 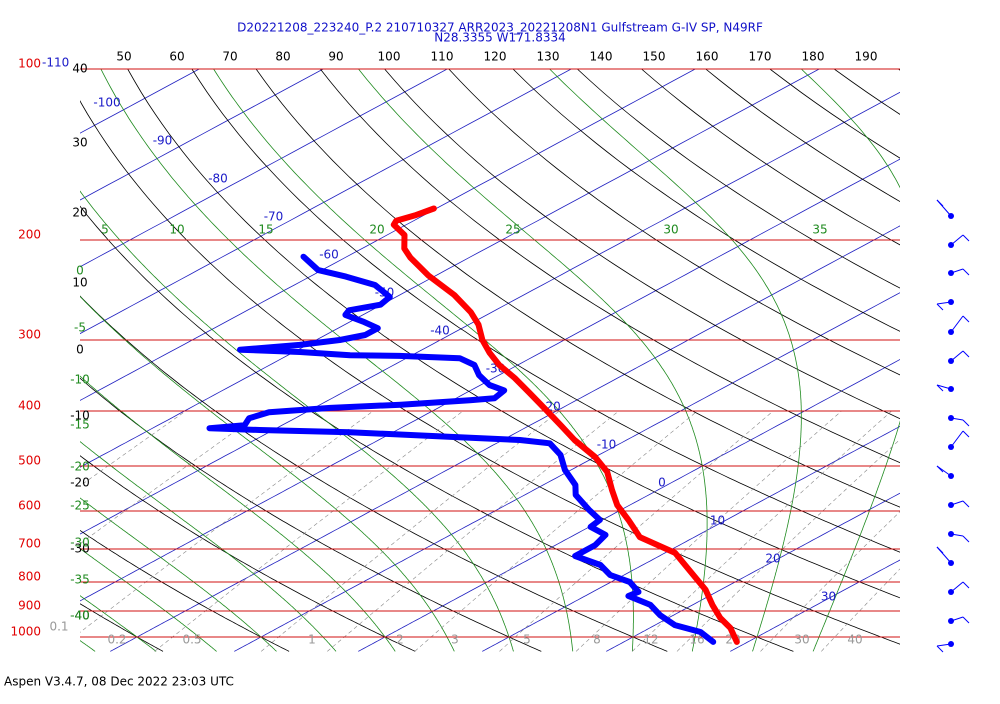 I want to click on moist-adiabat-label: -10, so click(x=80, y=380).